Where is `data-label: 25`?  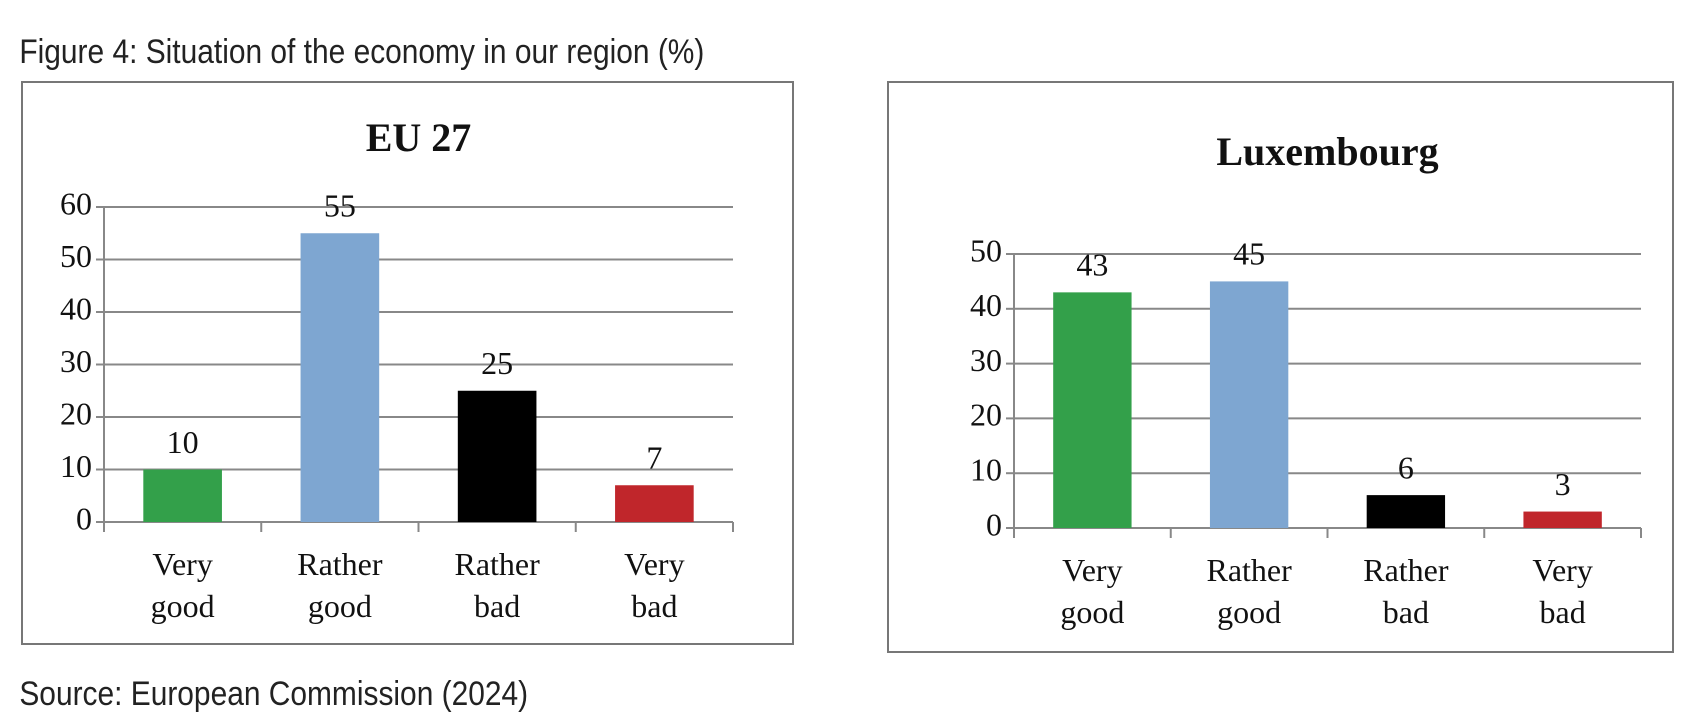
data-label: 25 is located at coordinates (497, 363).